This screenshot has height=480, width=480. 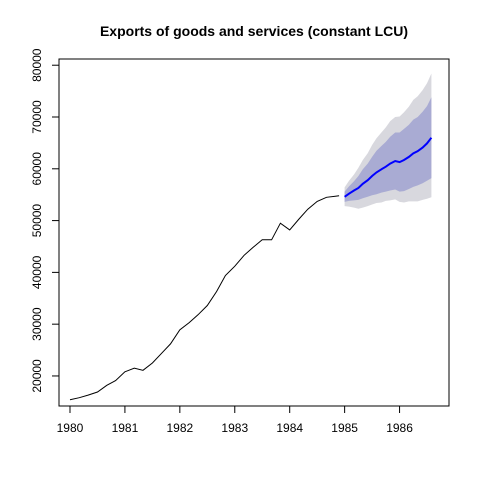 What do you see at coordinates (179, 428) in the screenshot?
I see `x-tick-label: 1982` at bounding box center [179, 428].